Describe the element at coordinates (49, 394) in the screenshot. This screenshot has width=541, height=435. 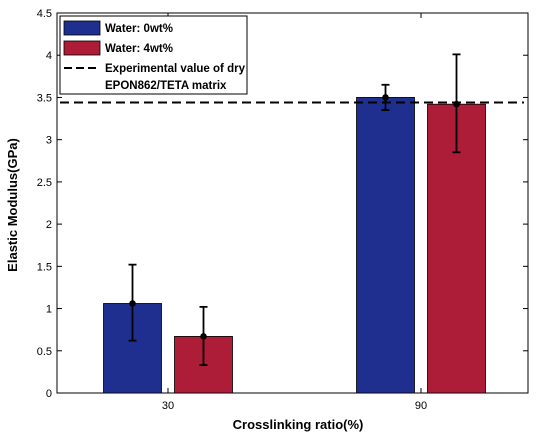
I see `y-tick-label: 0` at that location.